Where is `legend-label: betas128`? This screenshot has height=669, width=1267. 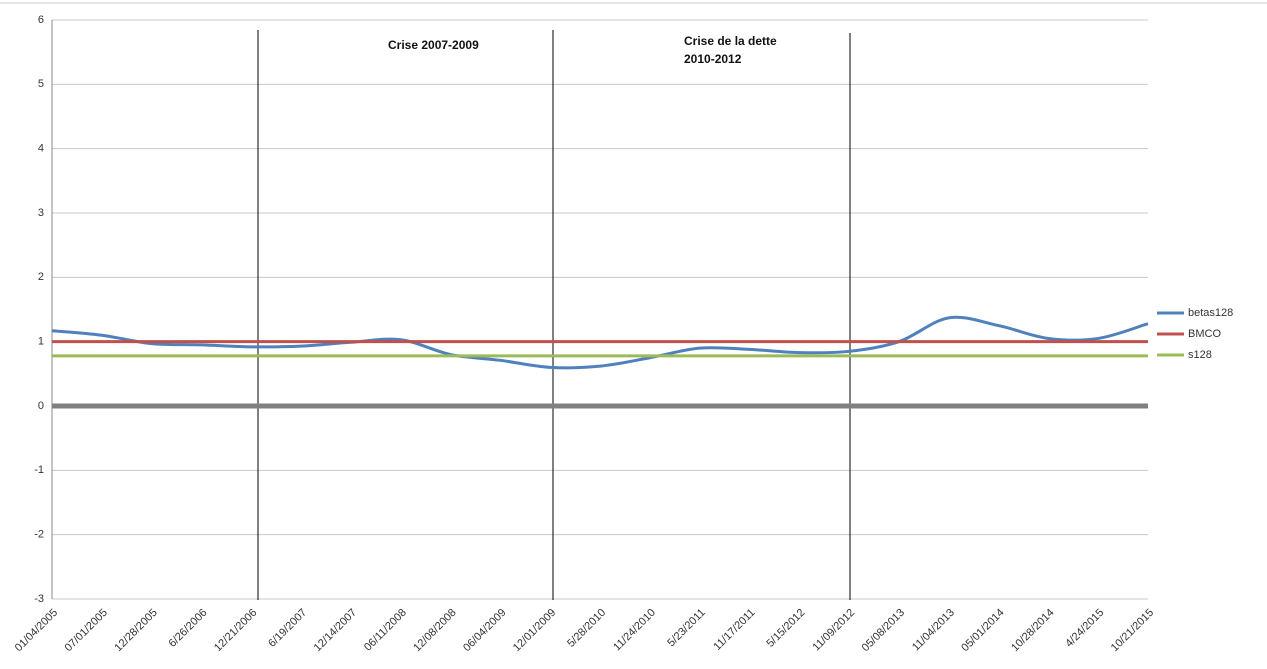 legend-label: betas128 is located at coordinates (1210, 313).